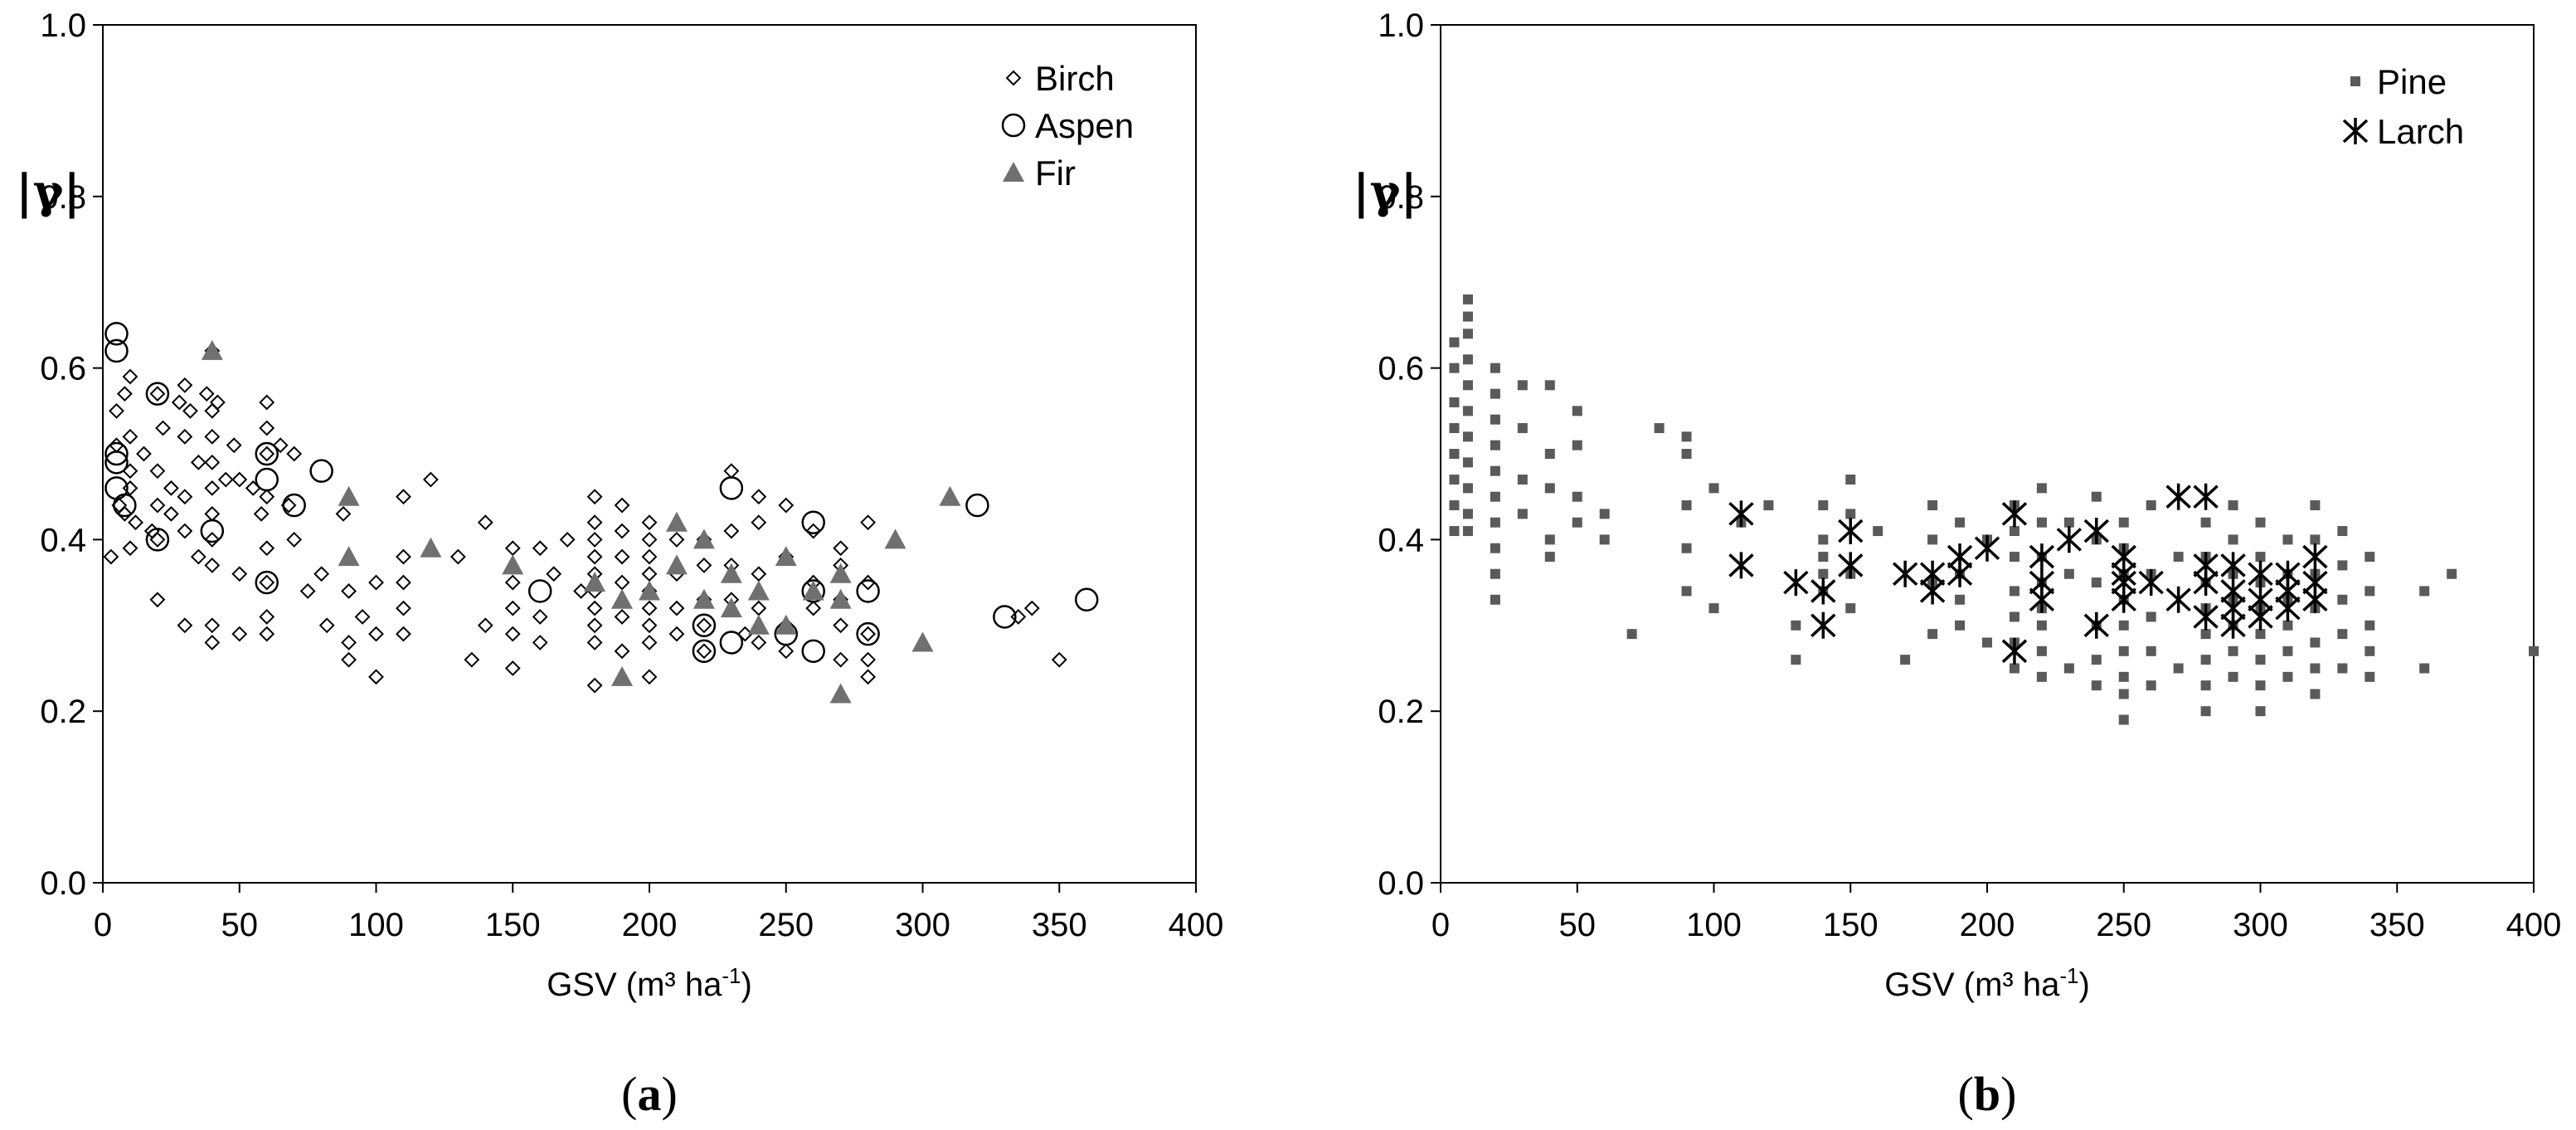 Image resolution: width=2576 pixels, height=1130 pixels. Describe the element at coordinates (1401, 712) in the screenshot. I see `panel-b-y-tick-label: 0.2` at that location.